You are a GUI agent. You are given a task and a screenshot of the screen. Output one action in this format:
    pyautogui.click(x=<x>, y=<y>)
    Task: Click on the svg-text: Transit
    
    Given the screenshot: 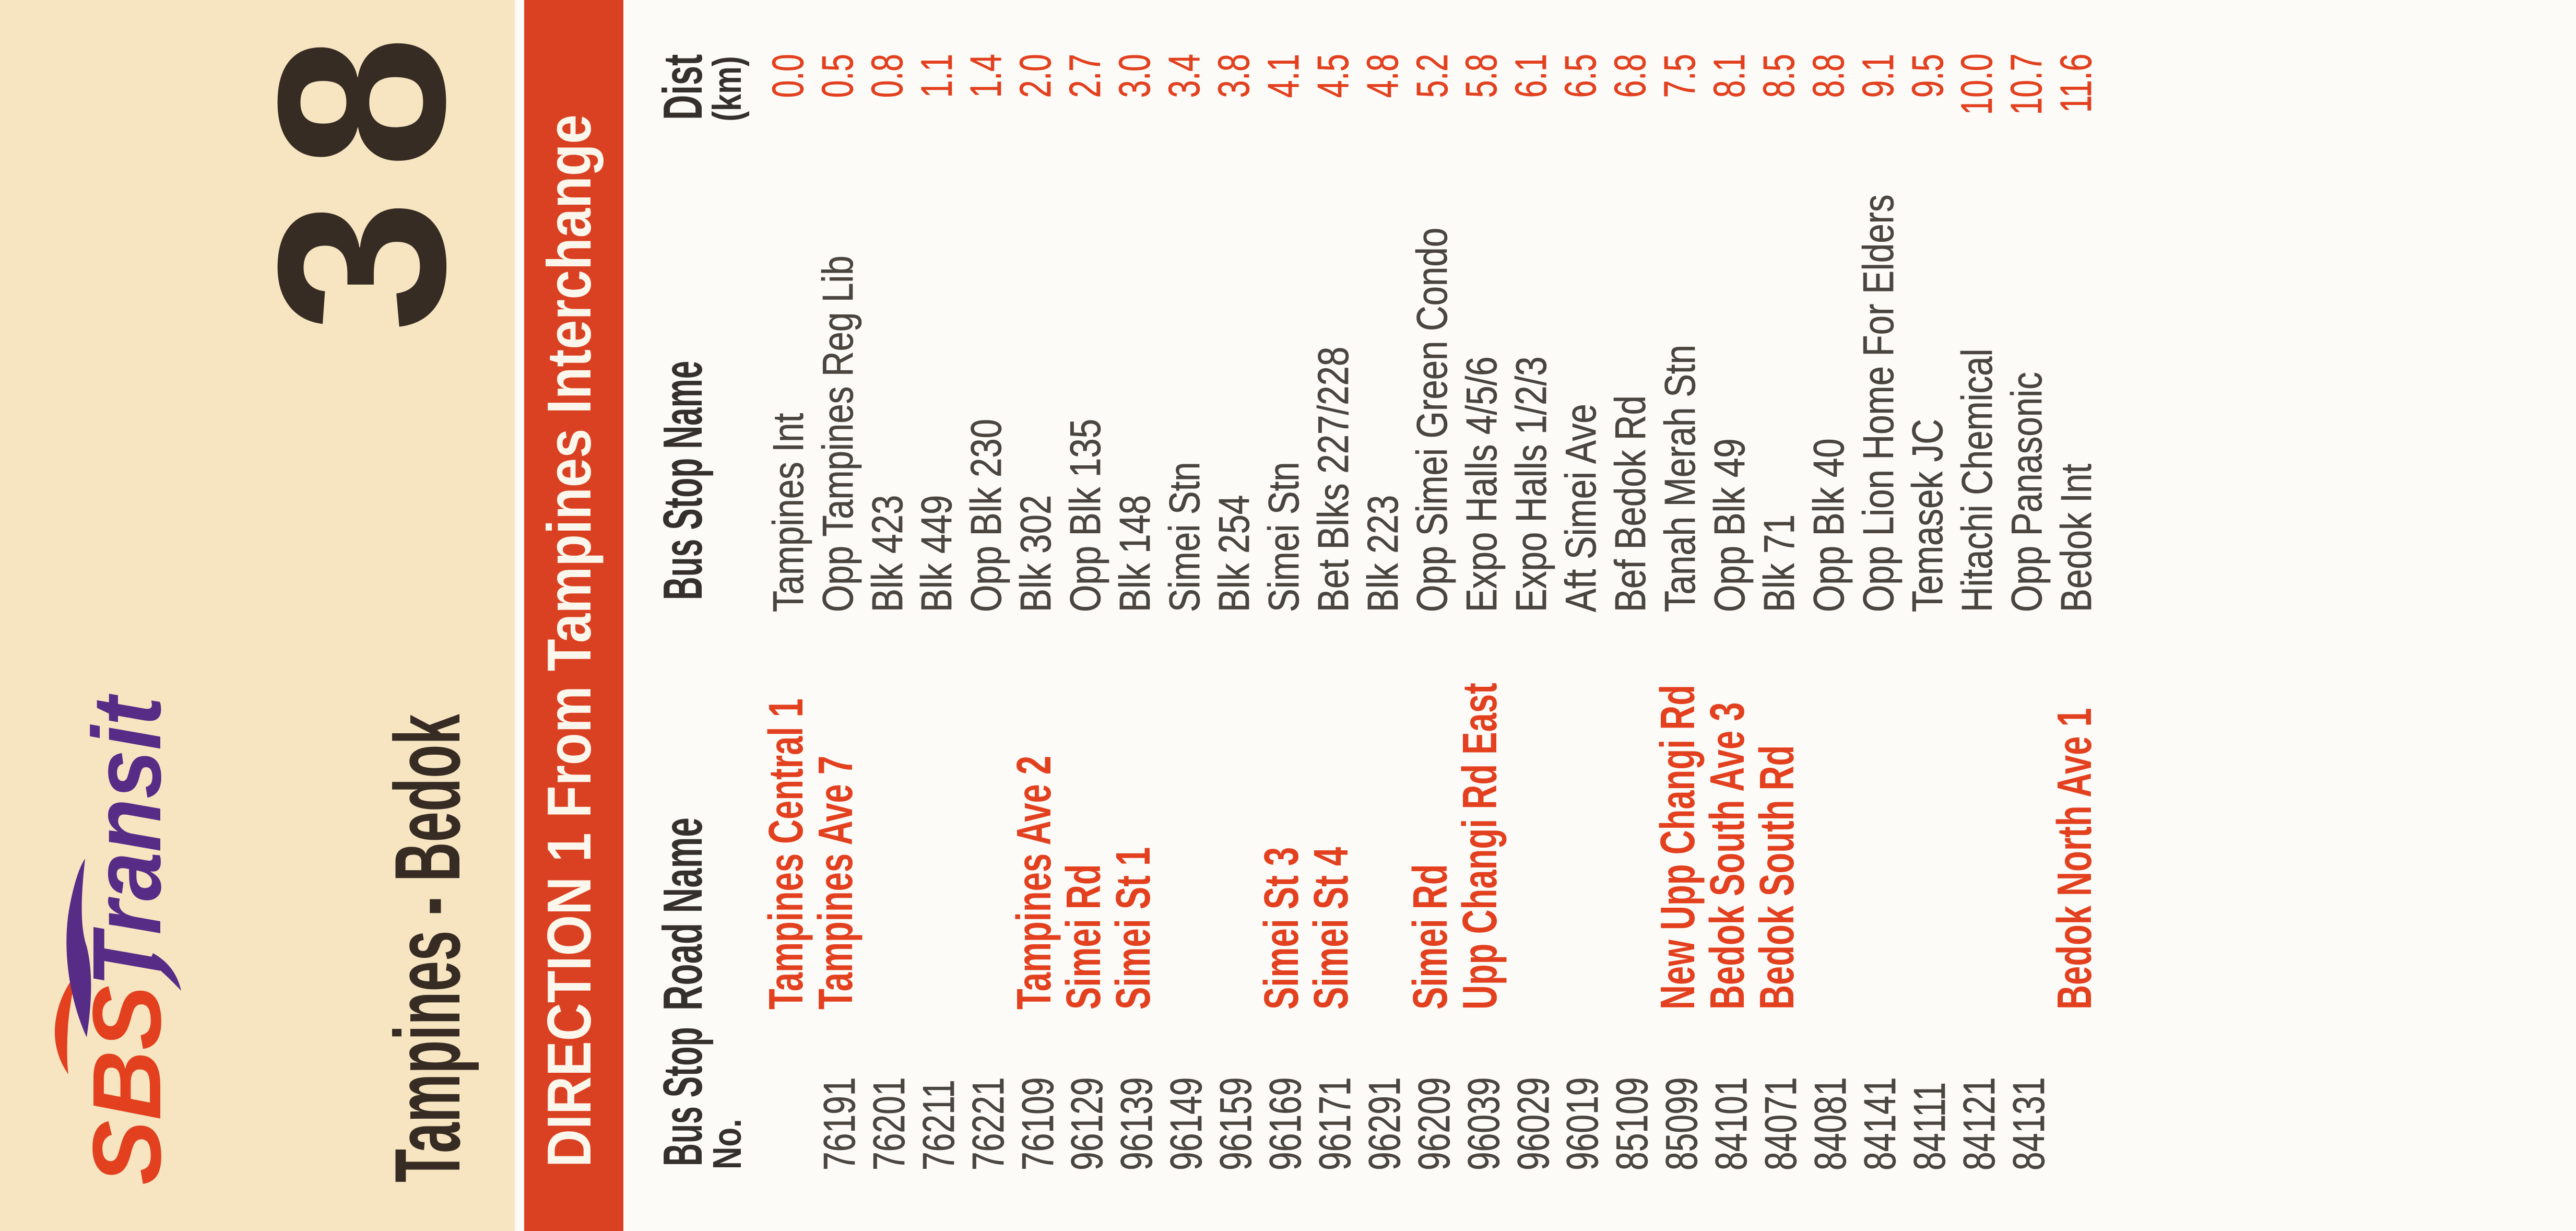 What is the action you would take?
    pyautogui.click(x=127, y=840)
    